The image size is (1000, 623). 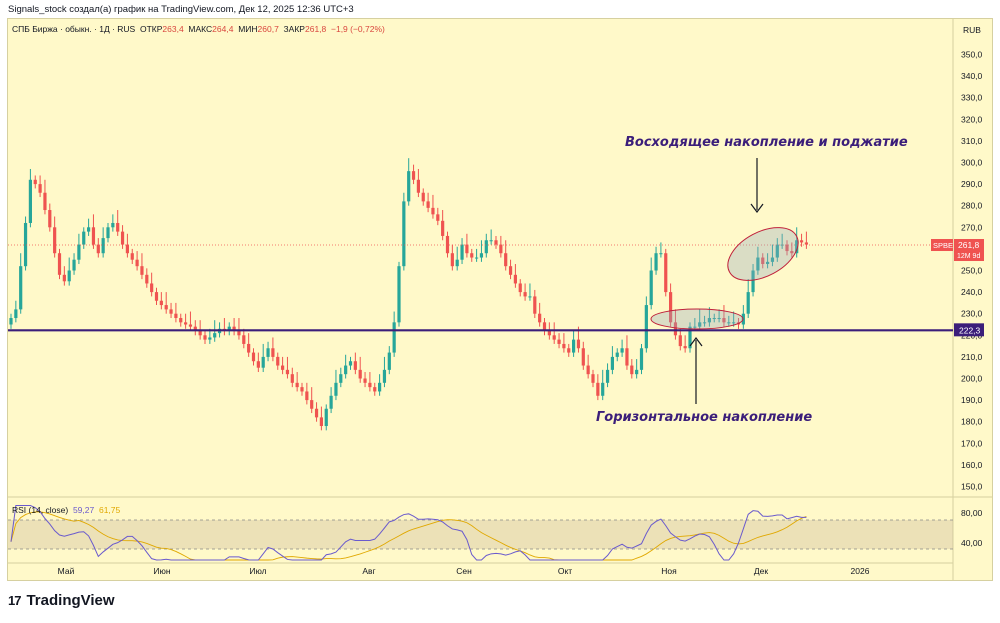 I want to click on price-tag-bg, so click(x=969, y=250).